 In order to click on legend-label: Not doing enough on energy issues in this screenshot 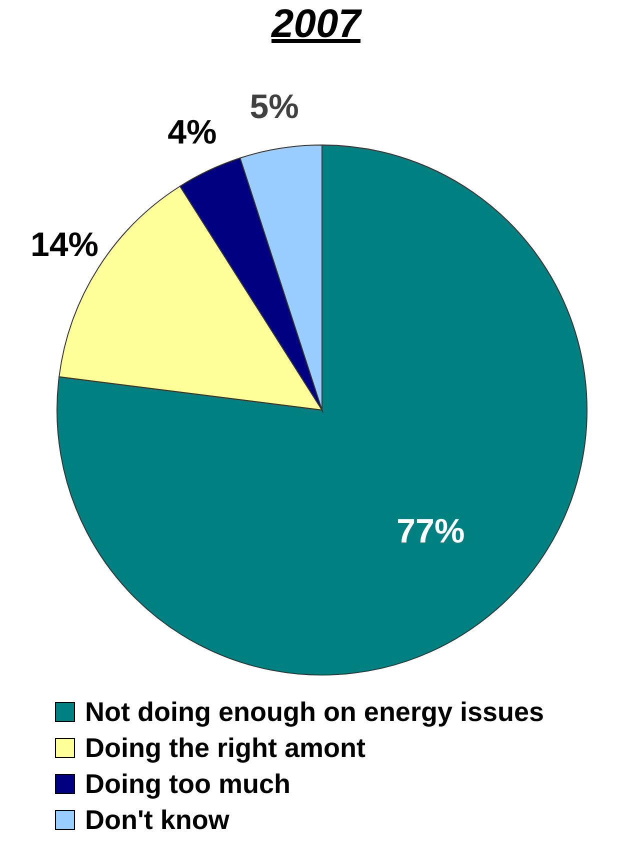, I will do `click(314, 712)`.